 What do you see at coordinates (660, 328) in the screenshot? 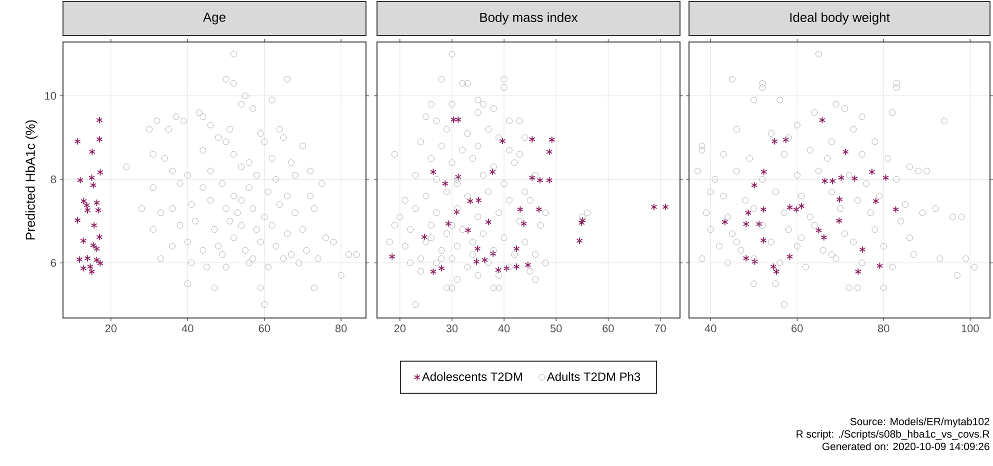
I see `x-tick-label: 70` at bounding box center [660, 328].